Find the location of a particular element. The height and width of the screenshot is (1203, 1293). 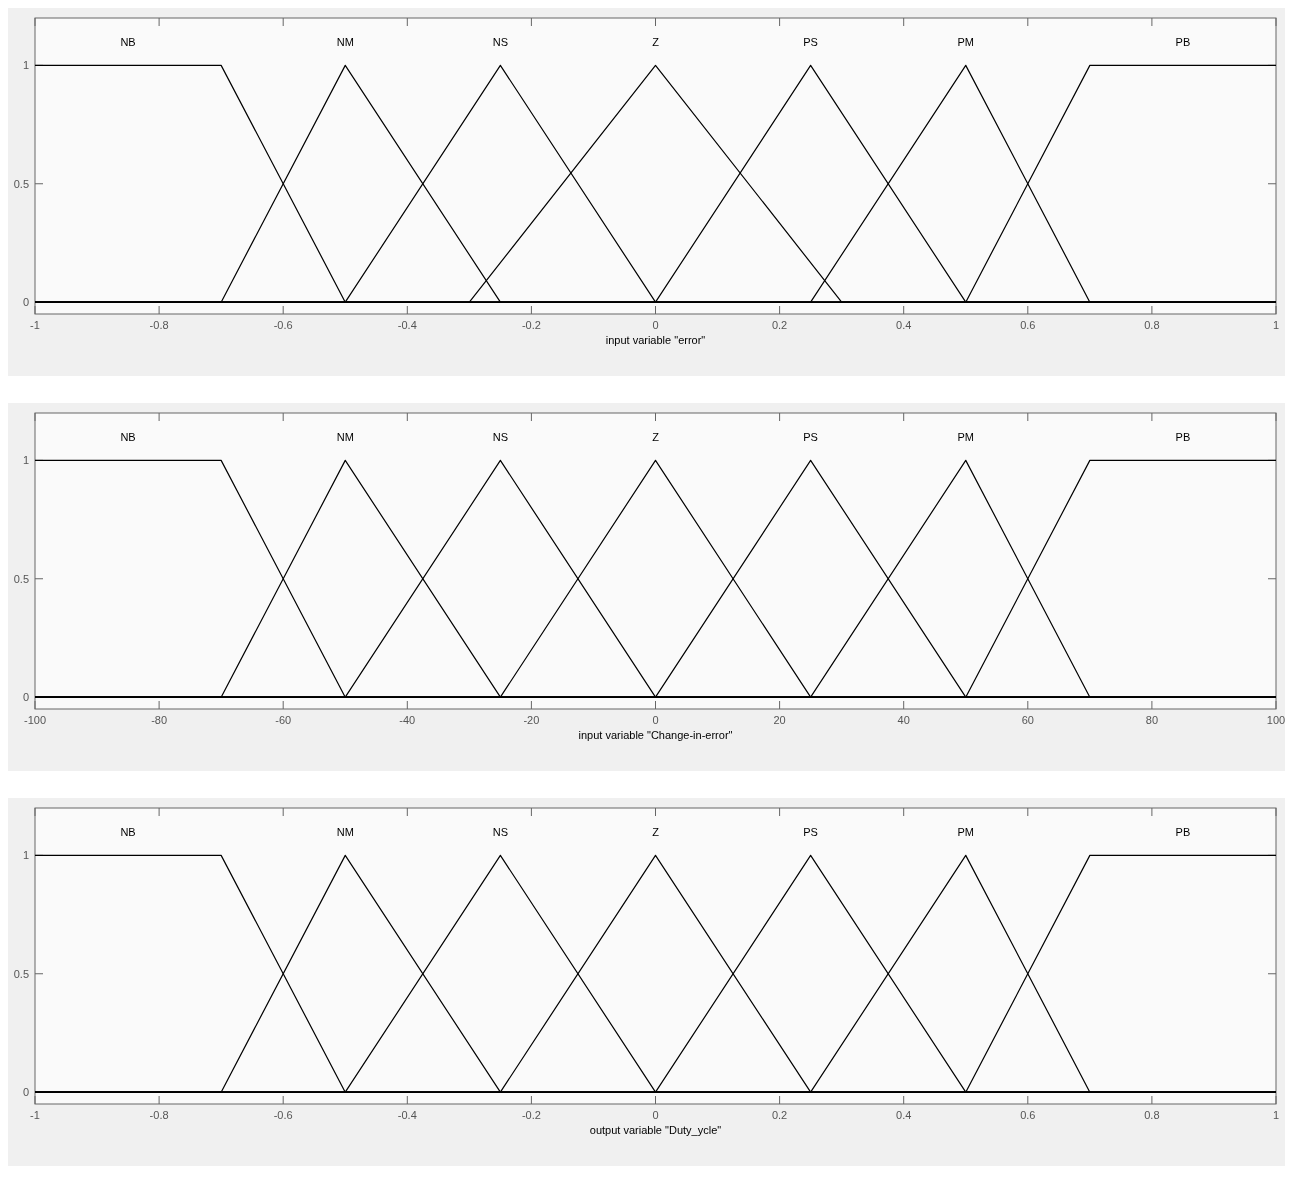

x-tick-label: -80 is located at coordinates (159, 720).